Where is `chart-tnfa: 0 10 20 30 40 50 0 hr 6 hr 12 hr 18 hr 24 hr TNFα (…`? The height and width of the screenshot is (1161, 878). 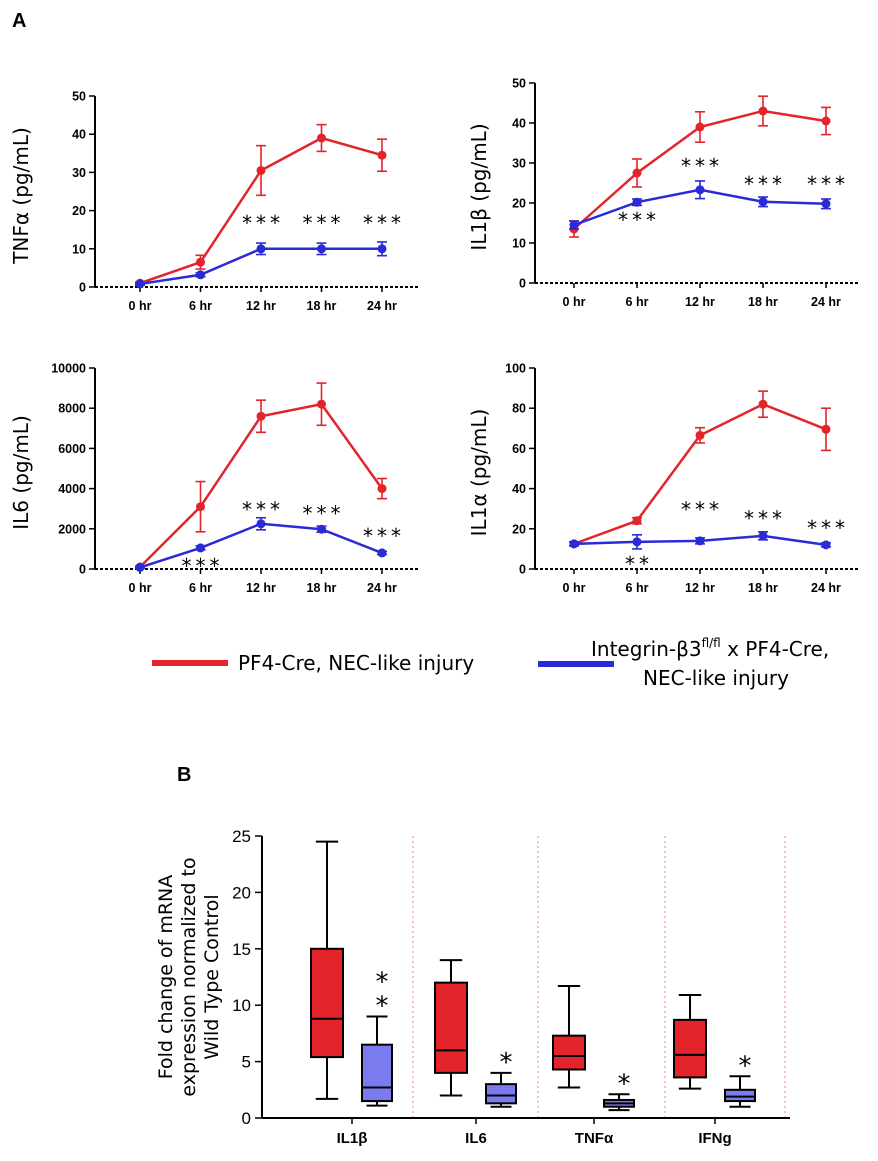
chart-tnfa: 0 10 20 30 40 50 0 hr 6 hr 12 hr 18 hr 24 hr TNFα (… is located at coordinates (213, 201).